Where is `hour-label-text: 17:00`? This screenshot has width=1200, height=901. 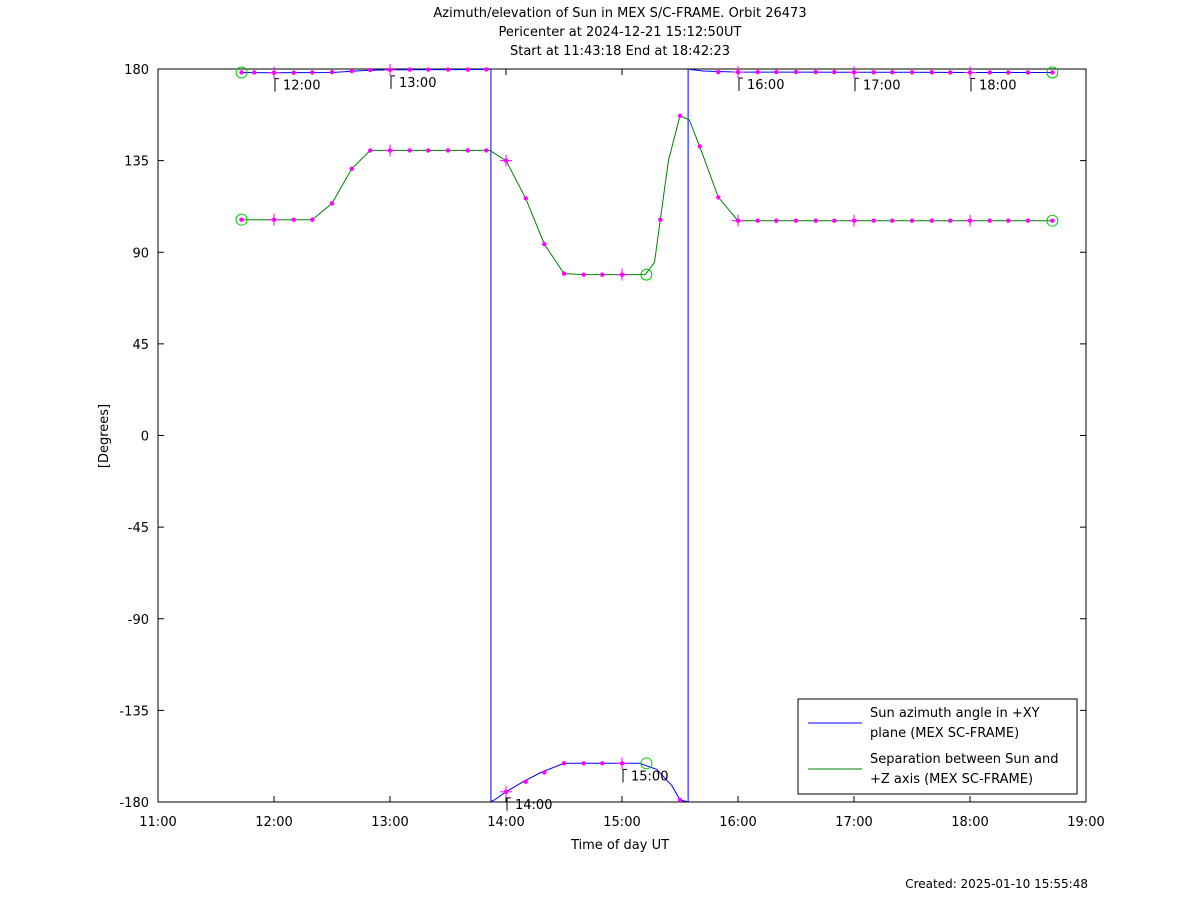 hour-label-text: 17:00 is located at coordinates (881, 85).